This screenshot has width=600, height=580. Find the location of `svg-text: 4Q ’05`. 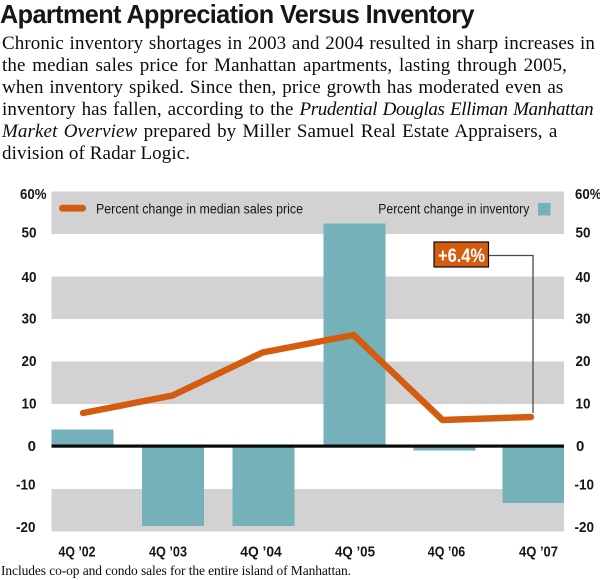

svg-text: 4Q ’05 is located at coordinates (355, 552).